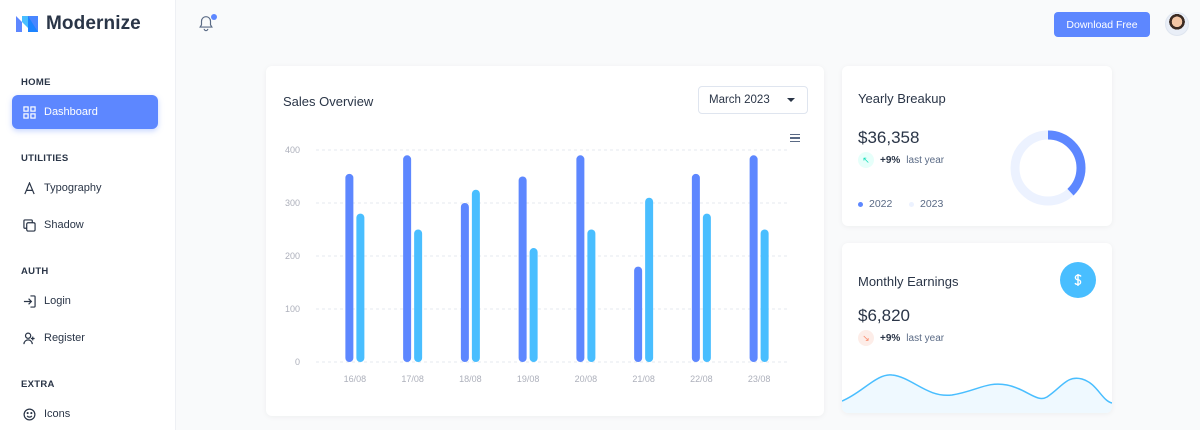 The height and width of the screenshot is (430, 1200). Describe the element at coordinates (85, 413) in the screenshot. I see `sidebar-item-icons: Icons` at that location.